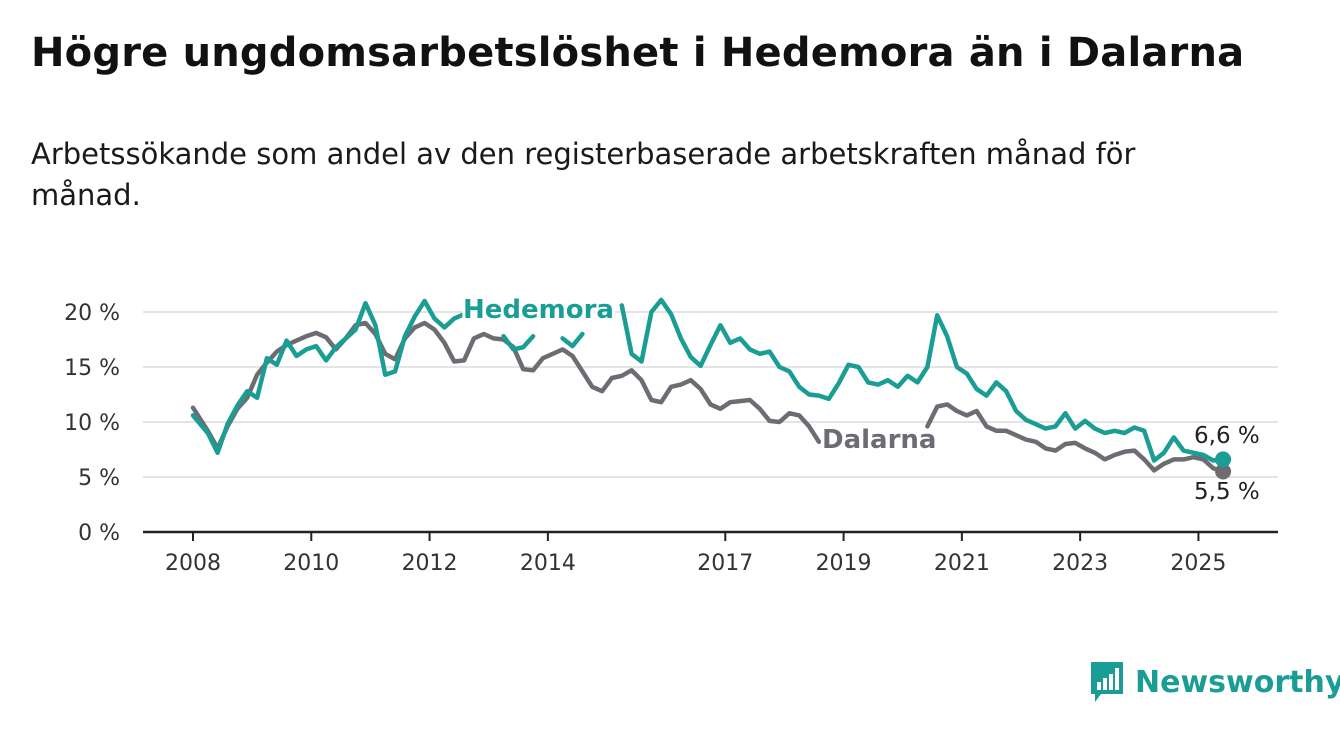  What do you see at coordinates (311, 563) in the screenshot?
I see `x-tick-label: 2010` at bounding box center [311, 563].